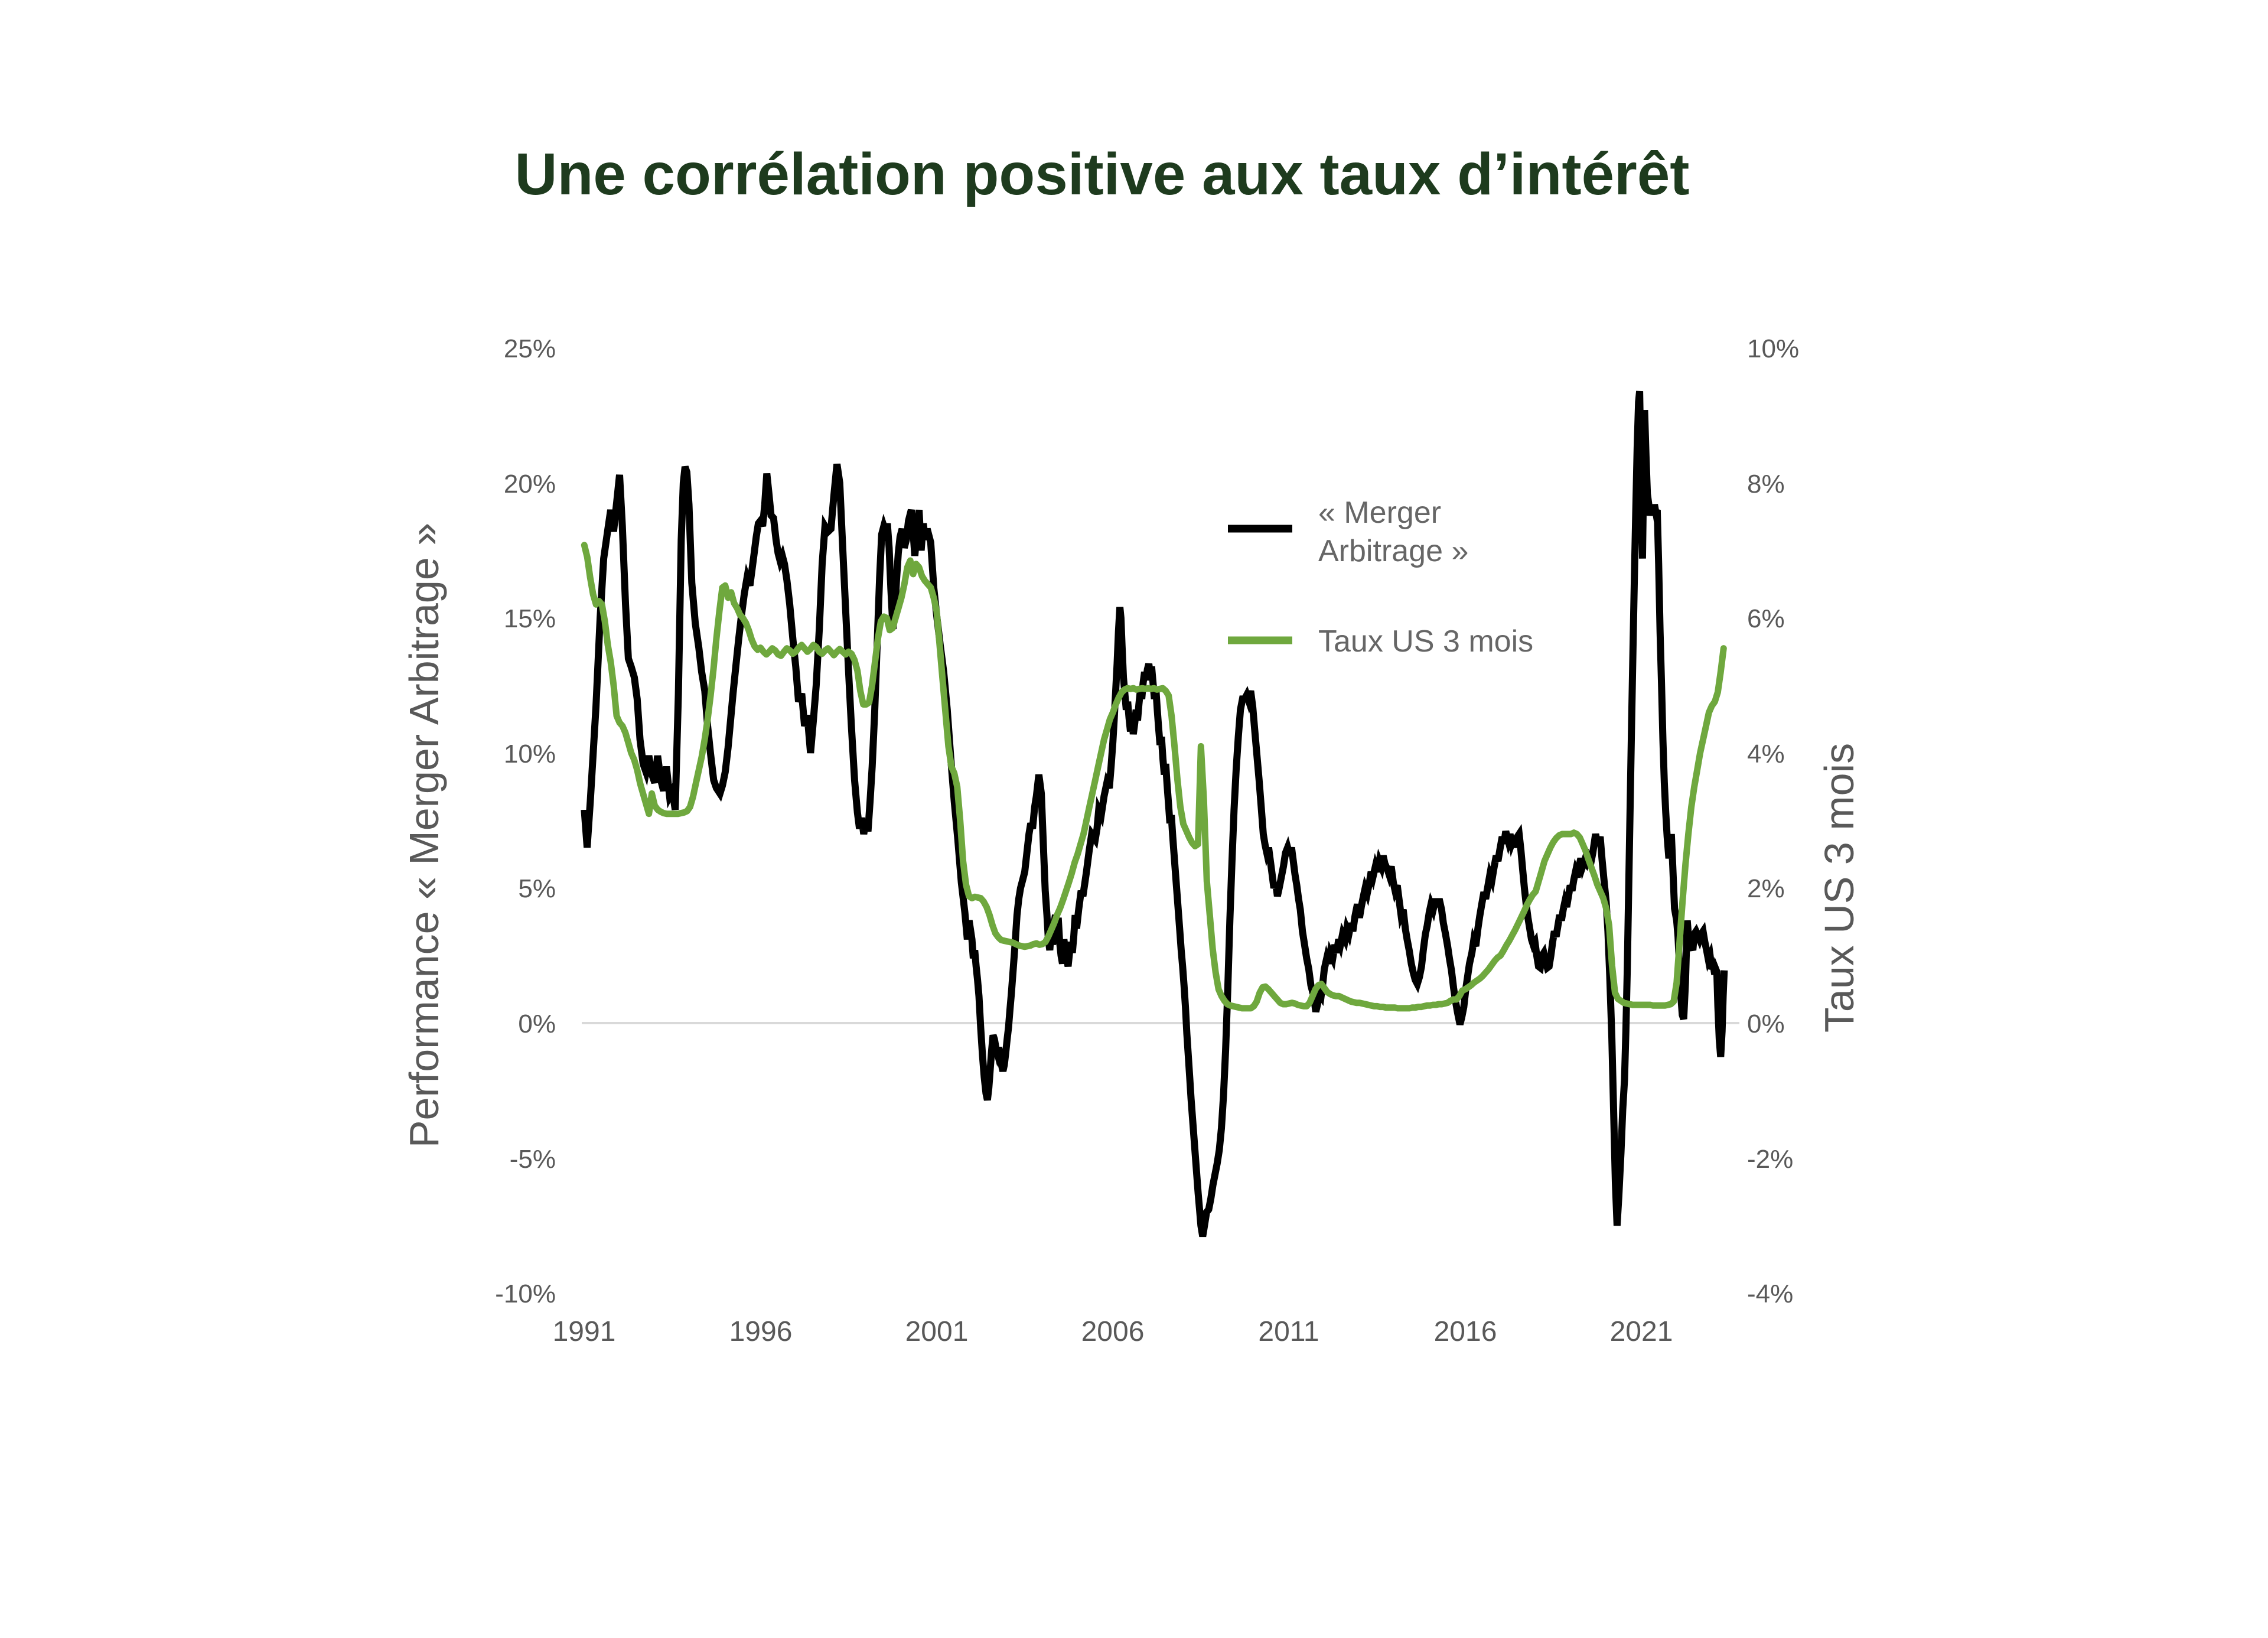 This screenshot has height=1638, width=2268. I want to click on svg-text: 6%, so click(1766, 618).